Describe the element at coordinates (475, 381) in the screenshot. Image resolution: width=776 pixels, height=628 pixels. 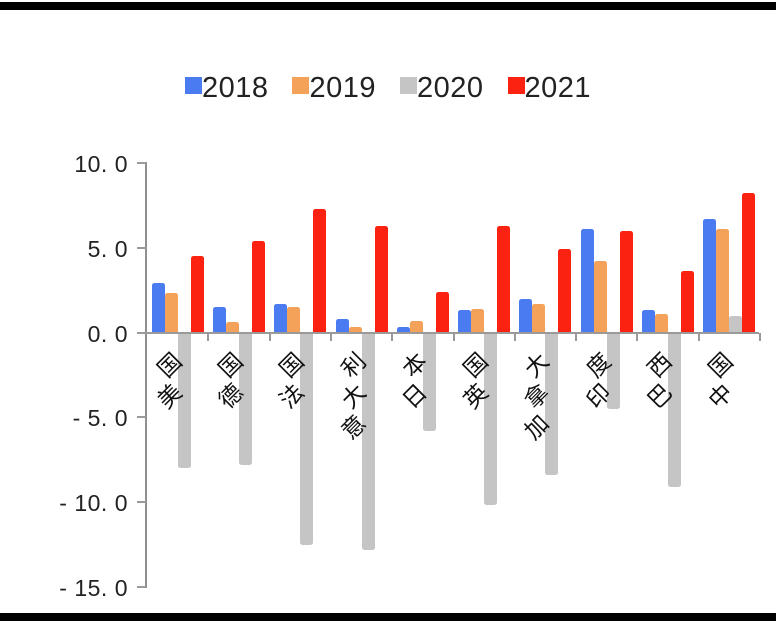
I see `x-label-uk: 国英` at that location.